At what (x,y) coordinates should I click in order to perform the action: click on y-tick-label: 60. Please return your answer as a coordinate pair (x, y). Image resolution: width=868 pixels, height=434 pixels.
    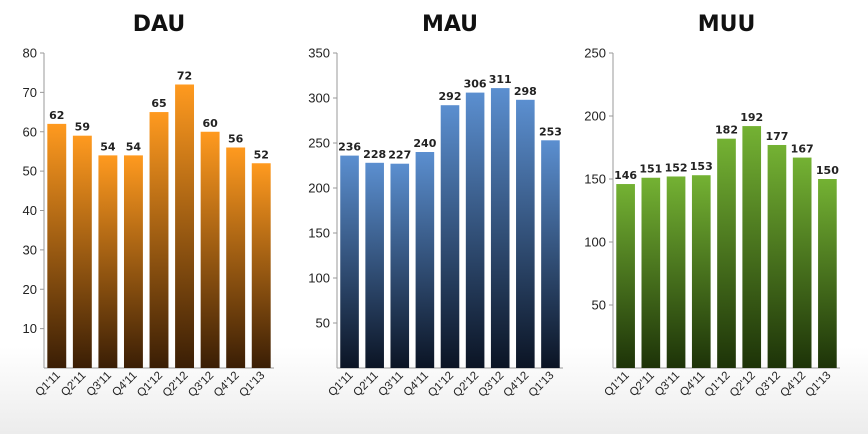
    Looking at the image, I should click on (30, 131).